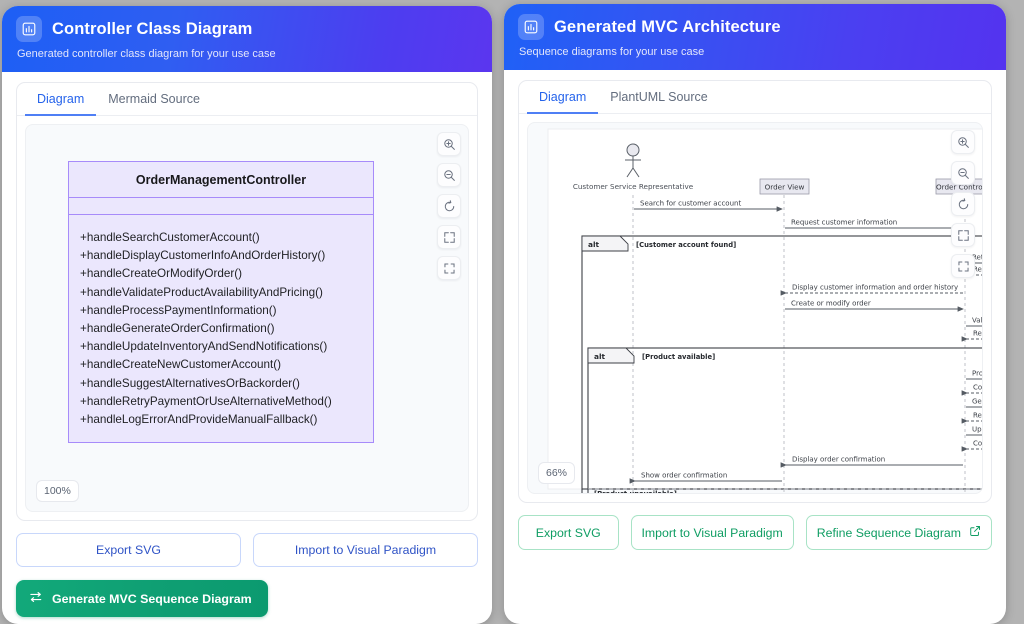 The height and width of the screenshot is (624, 1024). Describe the element at coordinates (977, 430) in the screenshot. I see `svg-text: Update inve` at that location.